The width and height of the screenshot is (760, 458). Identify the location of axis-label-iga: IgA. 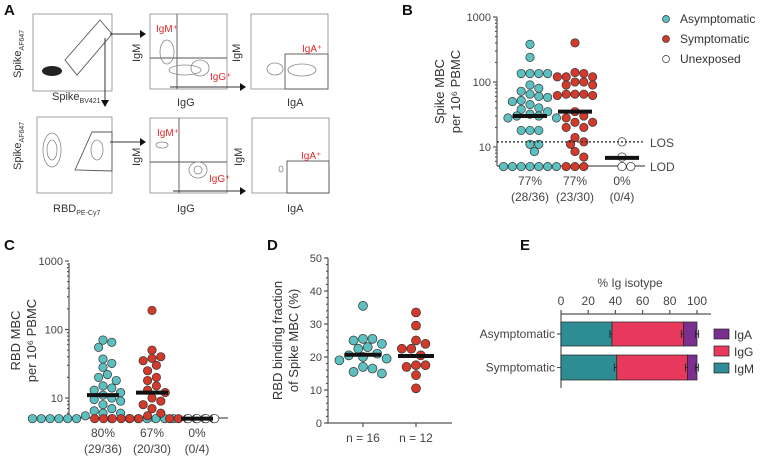
(295, 103).